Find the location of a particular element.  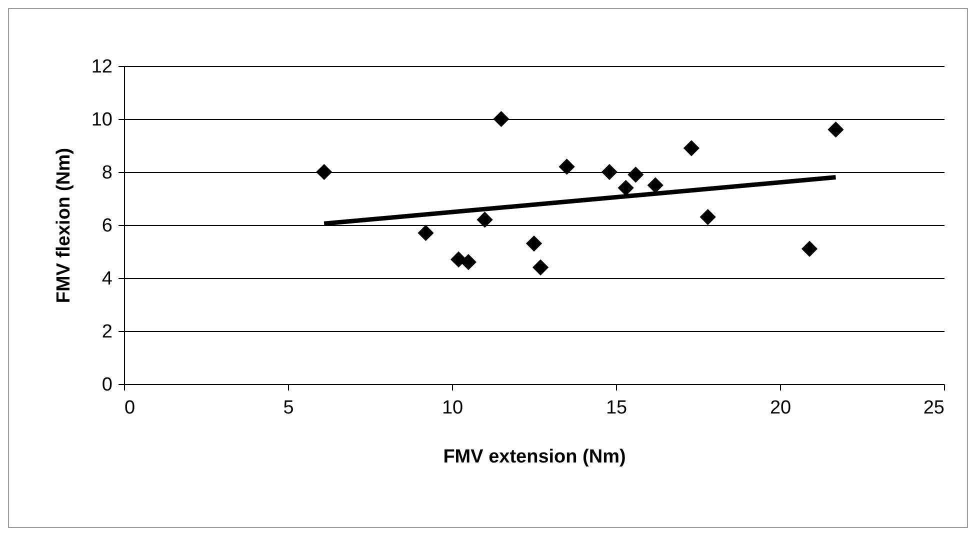

x-axis-title: FMV extension (Nm) is located at coordinates (534, 457).